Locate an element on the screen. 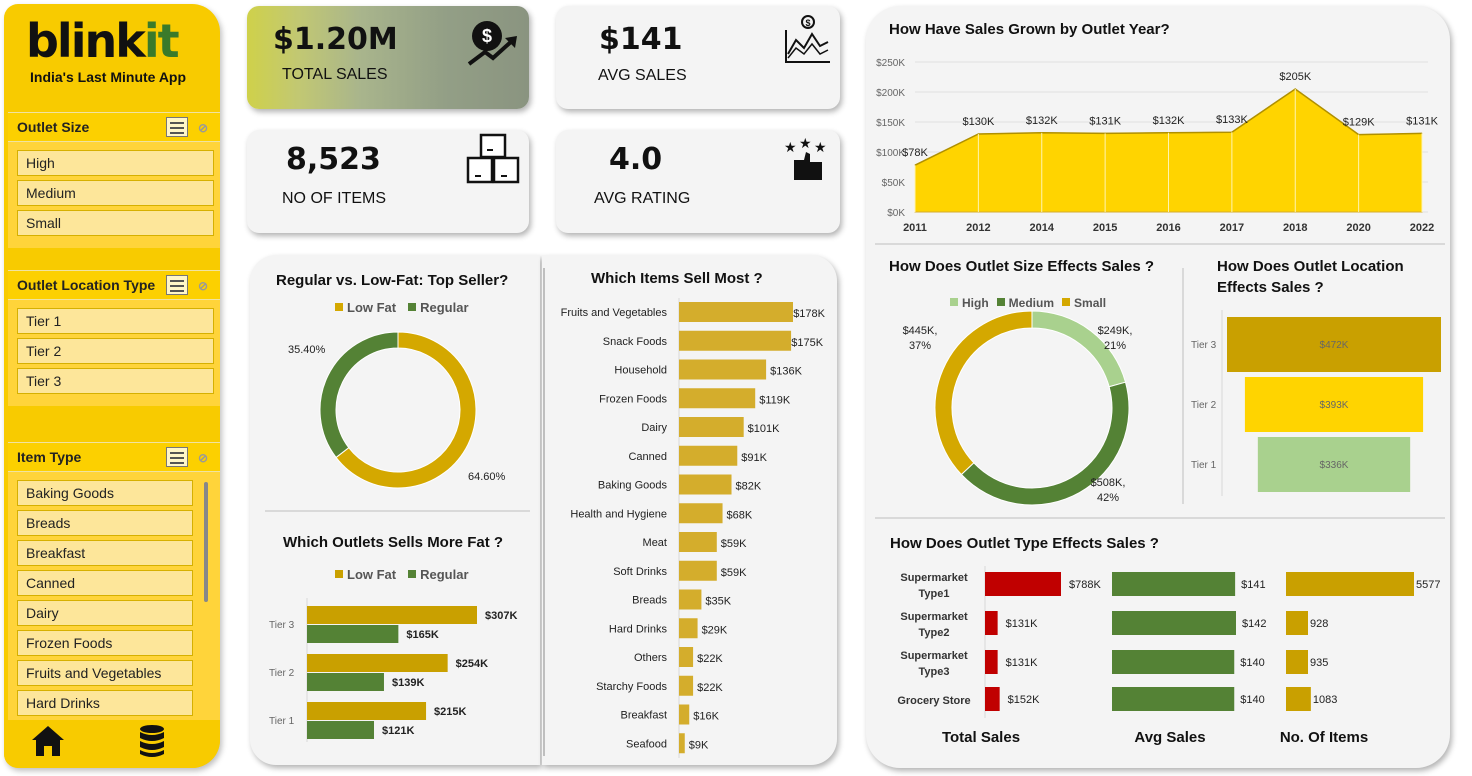  items-chart-title: Which Items Sell Most ? is located at coordinates (677, 278).